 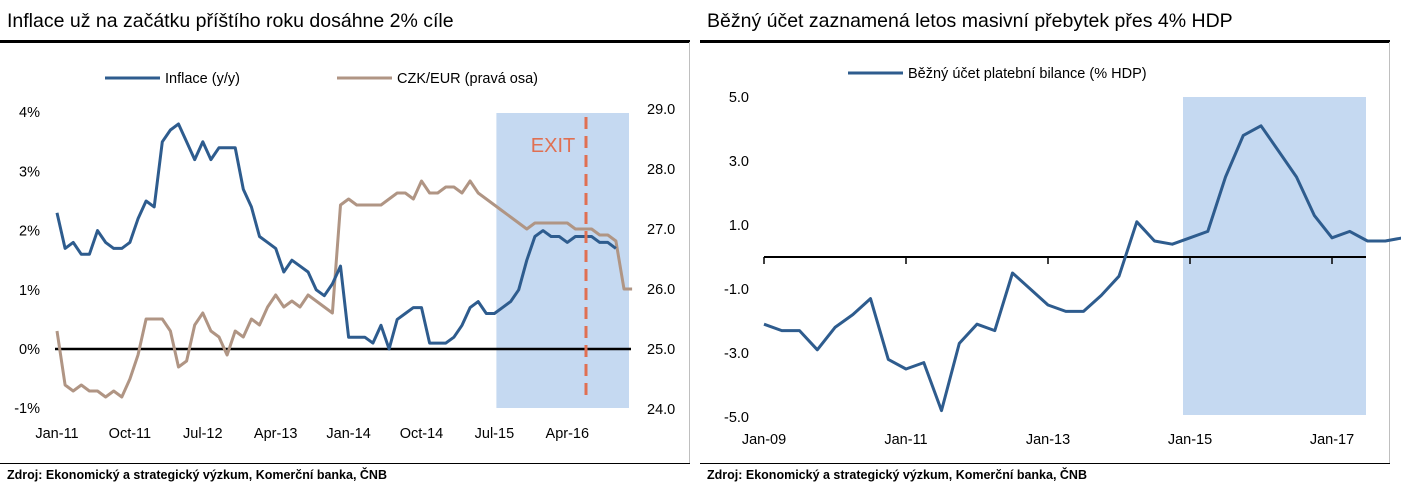 What do you see at coordinates (203, 434) in the screenshot?
I see `x-tick-label: Jul-12` at bounding box center [203, 434].